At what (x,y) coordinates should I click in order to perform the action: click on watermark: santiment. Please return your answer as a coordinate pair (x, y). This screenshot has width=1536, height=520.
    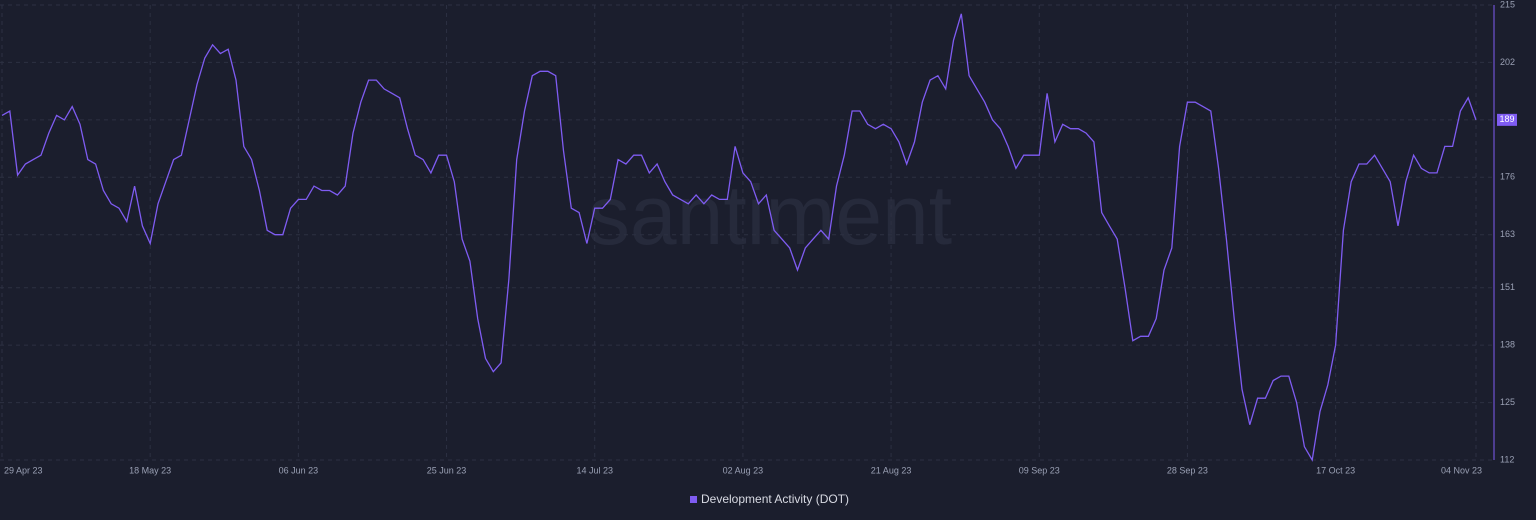
    Looking at the image, I should click on (770, 215).